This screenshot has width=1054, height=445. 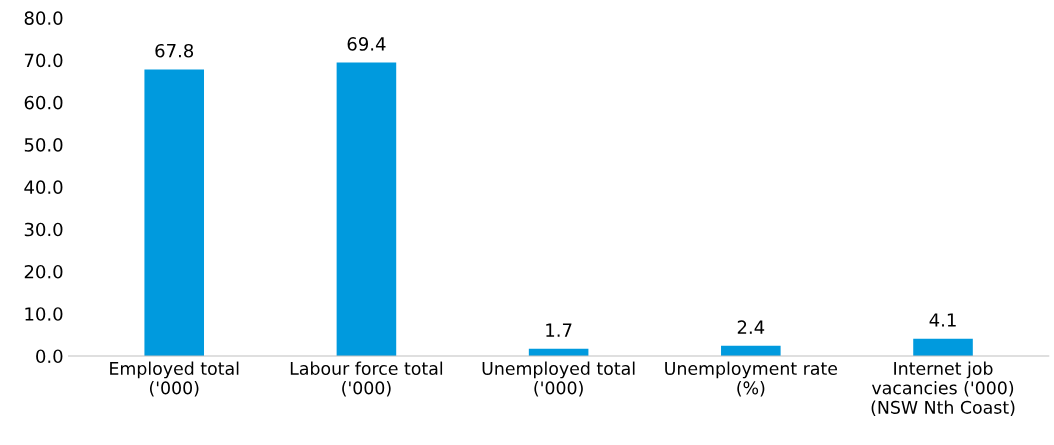 What do you see at coordinates (44, 314) in the screenshot?
I see `y-tick-label: 10.0` at bounding box center [44, 314].